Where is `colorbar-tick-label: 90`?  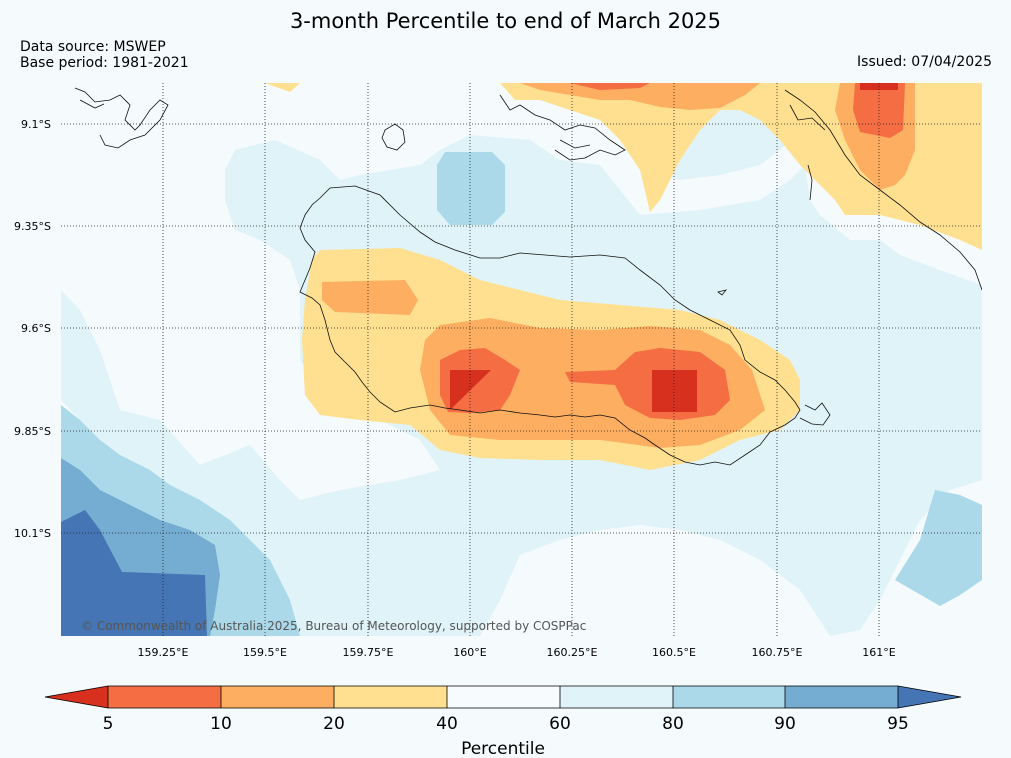
colorbar-tick-label: 90 is located at coordinates (785, 724).